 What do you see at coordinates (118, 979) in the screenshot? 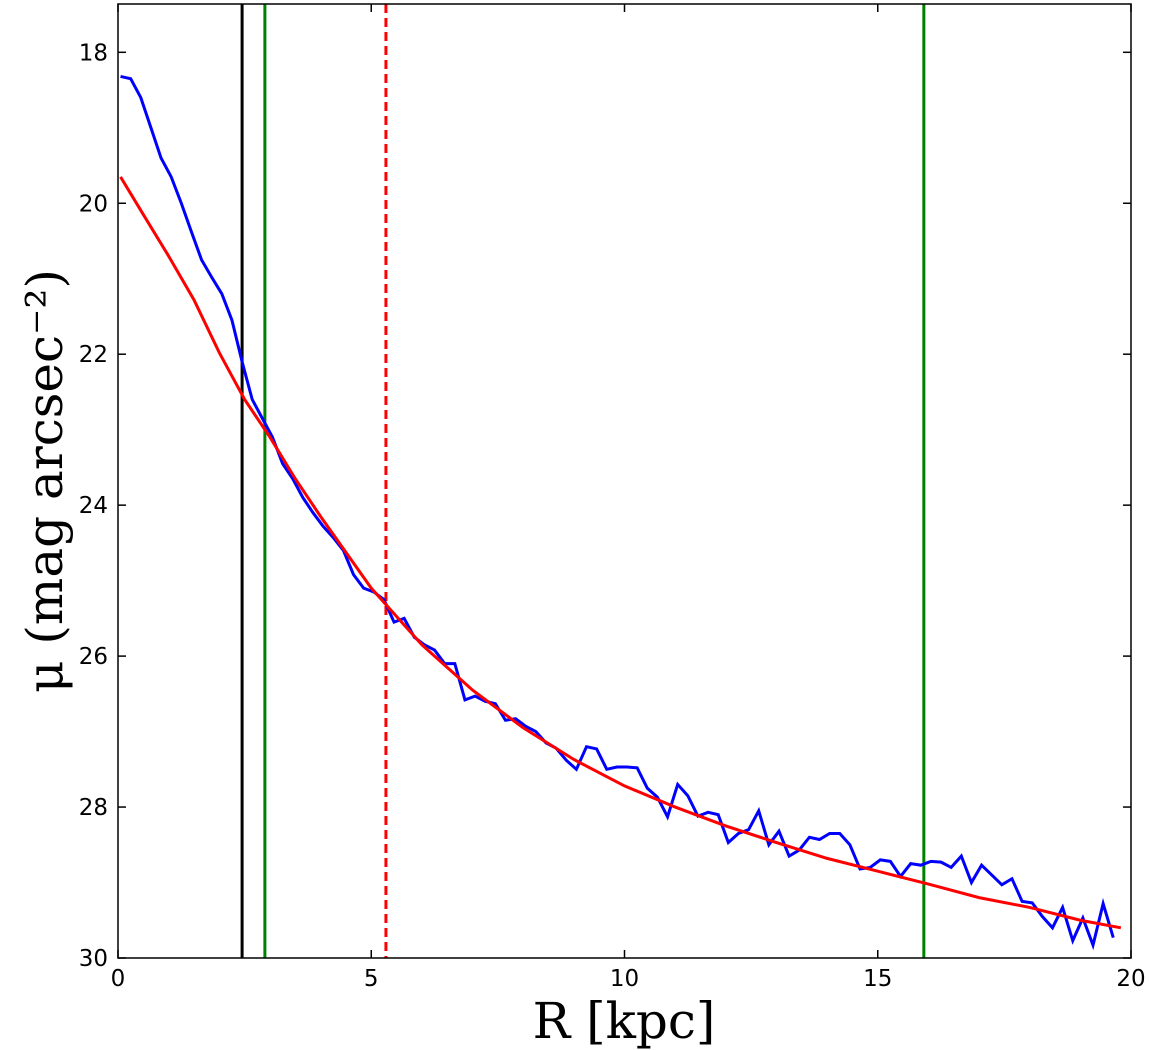
I see `x-tick-label: 0` at bounding box center [118, 979].